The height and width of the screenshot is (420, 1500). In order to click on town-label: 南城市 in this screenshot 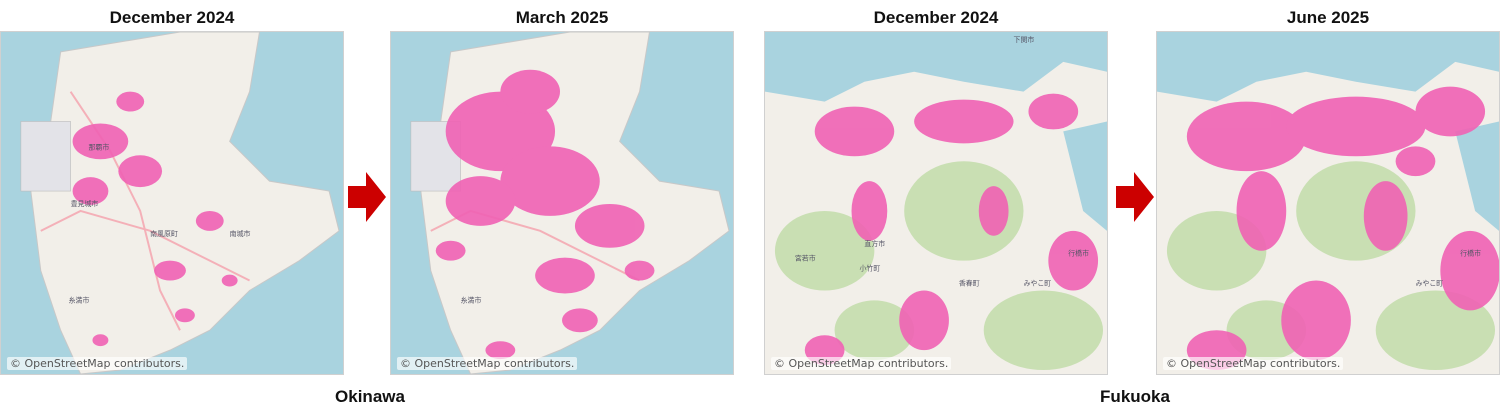, I will do `click(240, 233)`.